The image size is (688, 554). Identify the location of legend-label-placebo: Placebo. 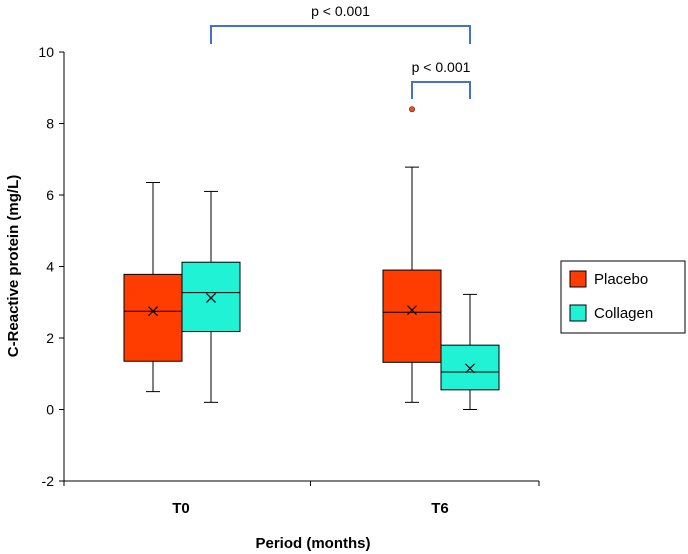
(621, 279).